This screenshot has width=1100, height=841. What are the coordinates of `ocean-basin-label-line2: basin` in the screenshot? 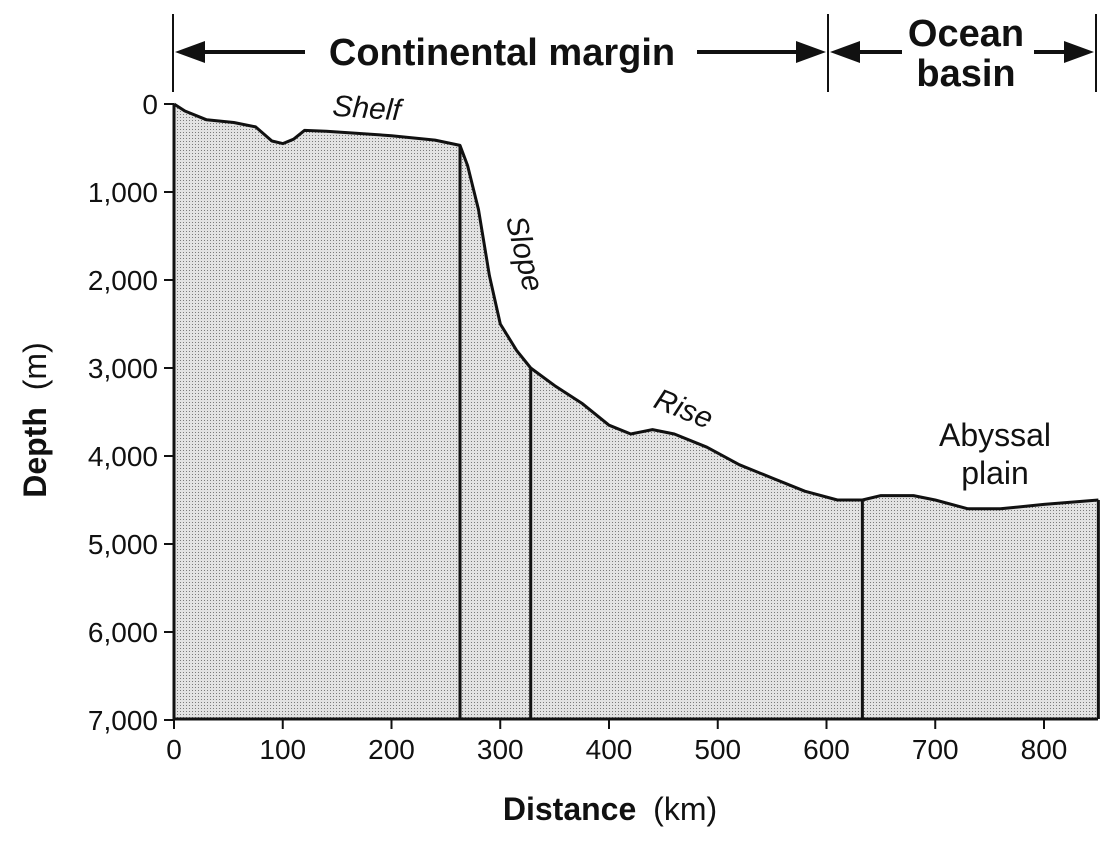 It's located at (965, 74).